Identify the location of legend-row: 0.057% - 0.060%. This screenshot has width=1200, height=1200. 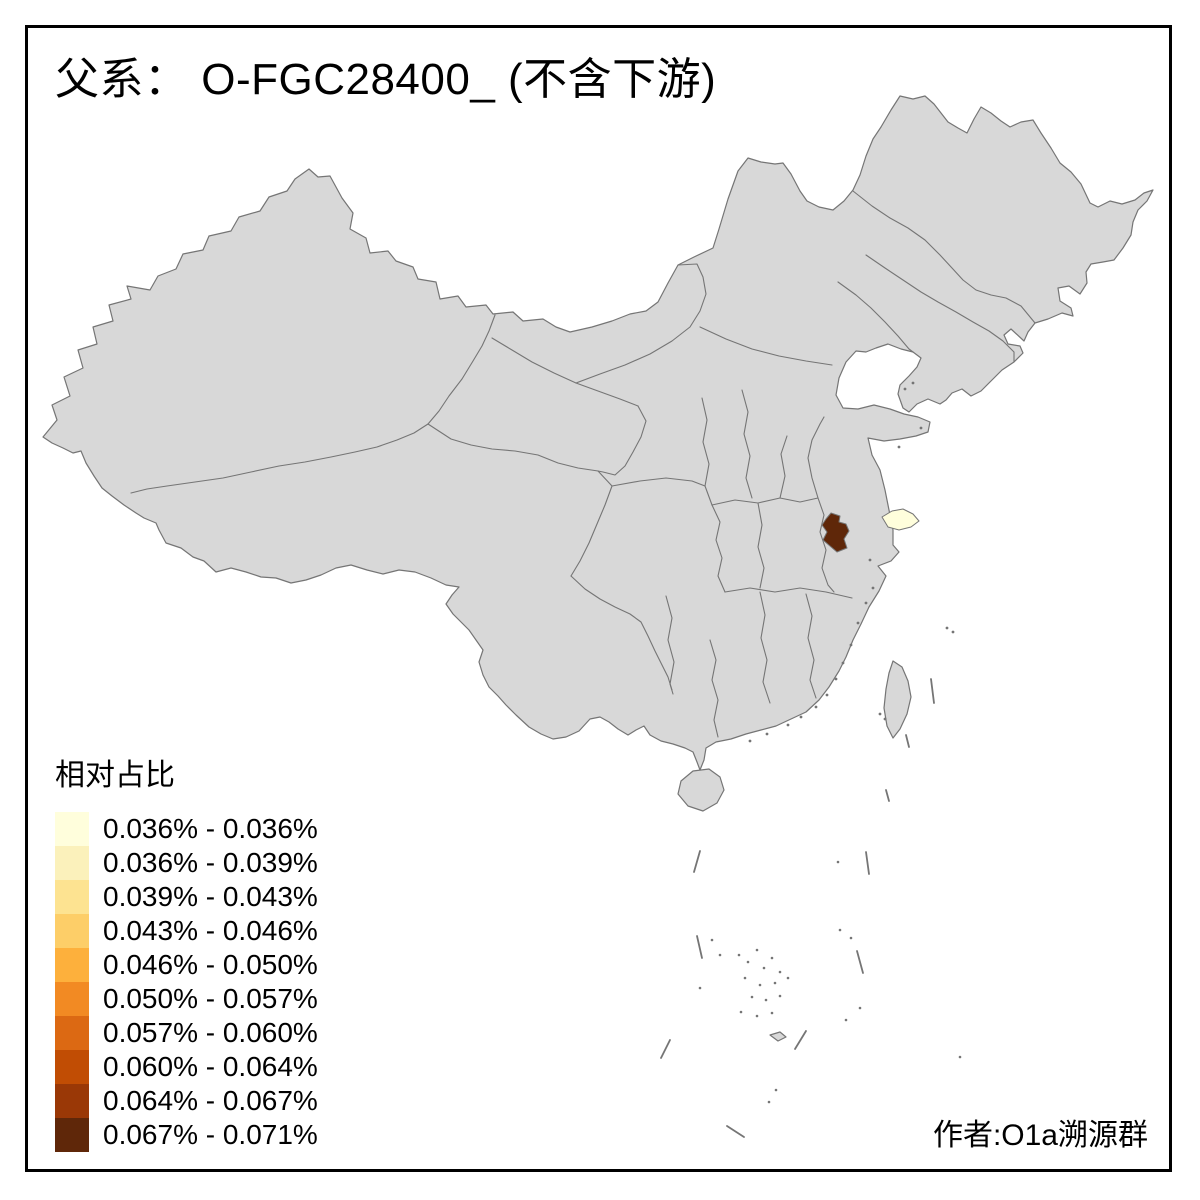
(186, 1033).